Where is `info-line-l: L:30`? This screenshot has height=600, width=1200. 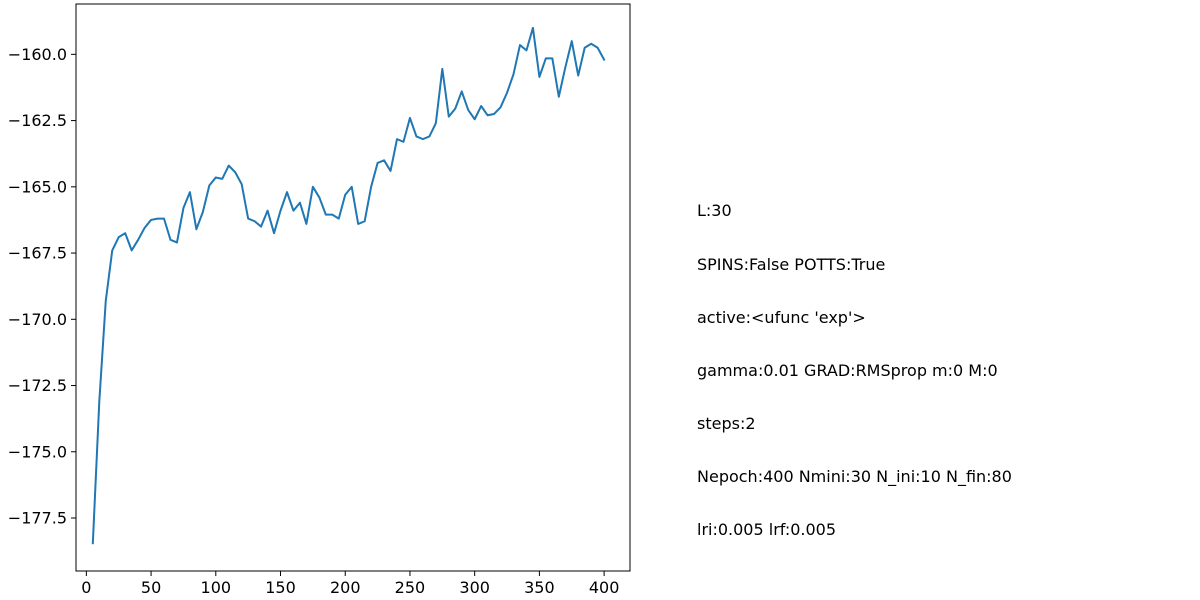 info-line-l: L:30 is located at coordinates (714, 211).